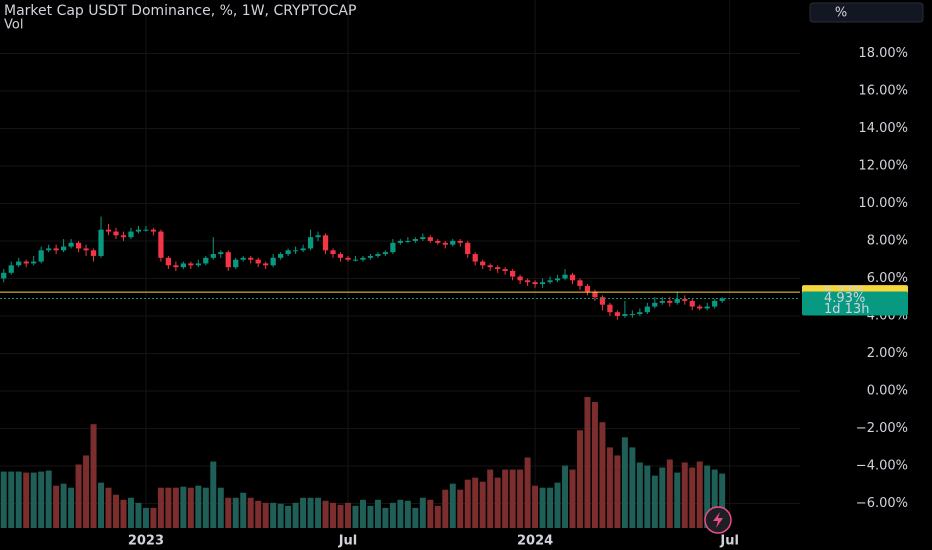 The height and width of the screenshot is (550, 932). What do you see at coordinates (146, 541) in the screenshot?
I see `x-tick-label: 2023` at bounding box center [146, 541].